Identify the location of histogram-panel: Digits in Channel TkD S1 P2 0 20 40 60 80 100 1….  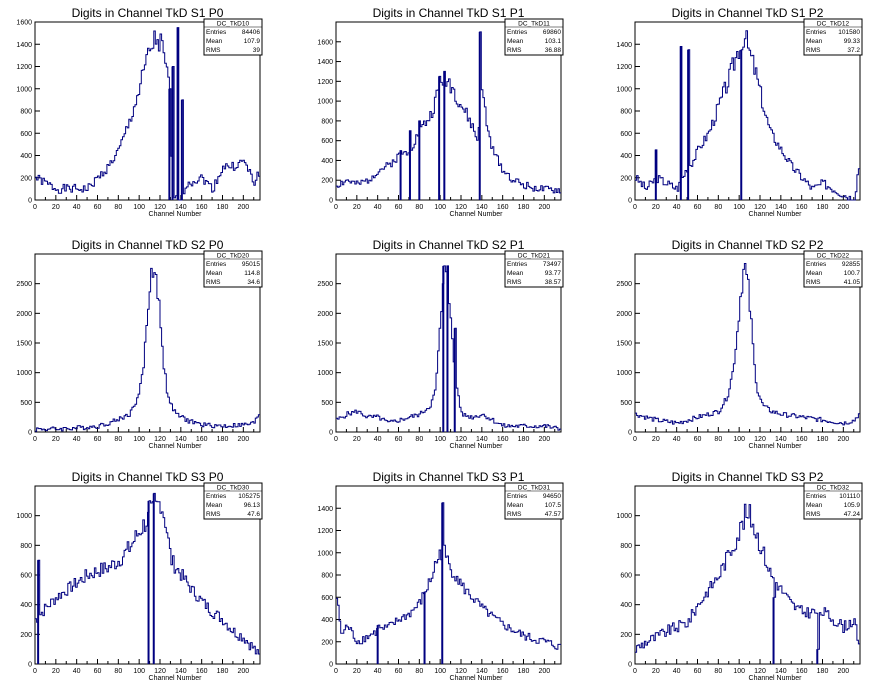
(739, 112).